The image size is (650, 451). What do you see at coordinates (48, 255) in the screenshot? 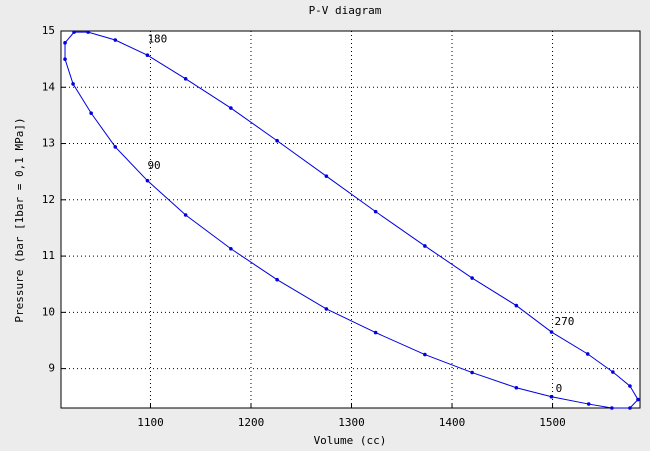
I see `y-tick-label: 11` at bounding box center [48, 255].